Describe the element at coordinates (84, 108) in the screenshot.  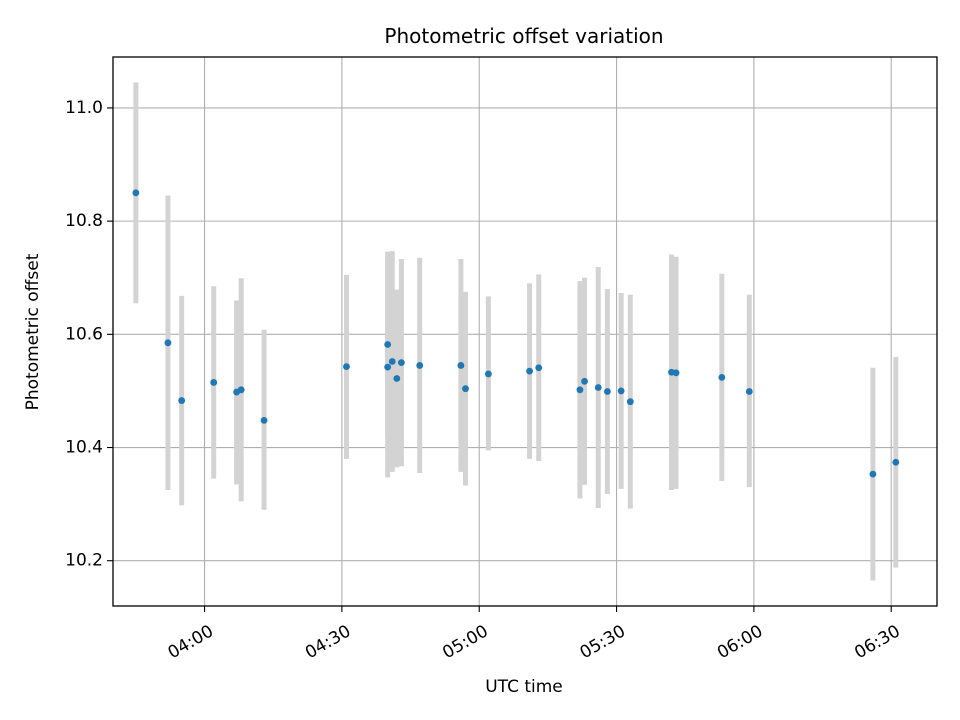
I see `y-tick-label: 11.0` at that location.